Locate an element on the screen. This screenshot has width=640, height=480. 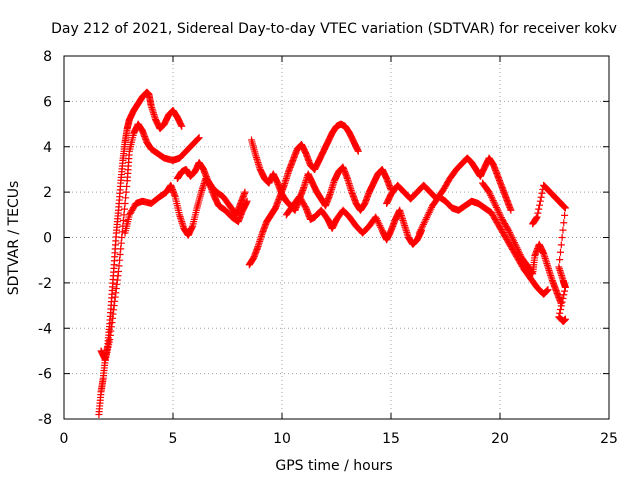
x-tick-label: 10 is located at coordinates (282, 439).